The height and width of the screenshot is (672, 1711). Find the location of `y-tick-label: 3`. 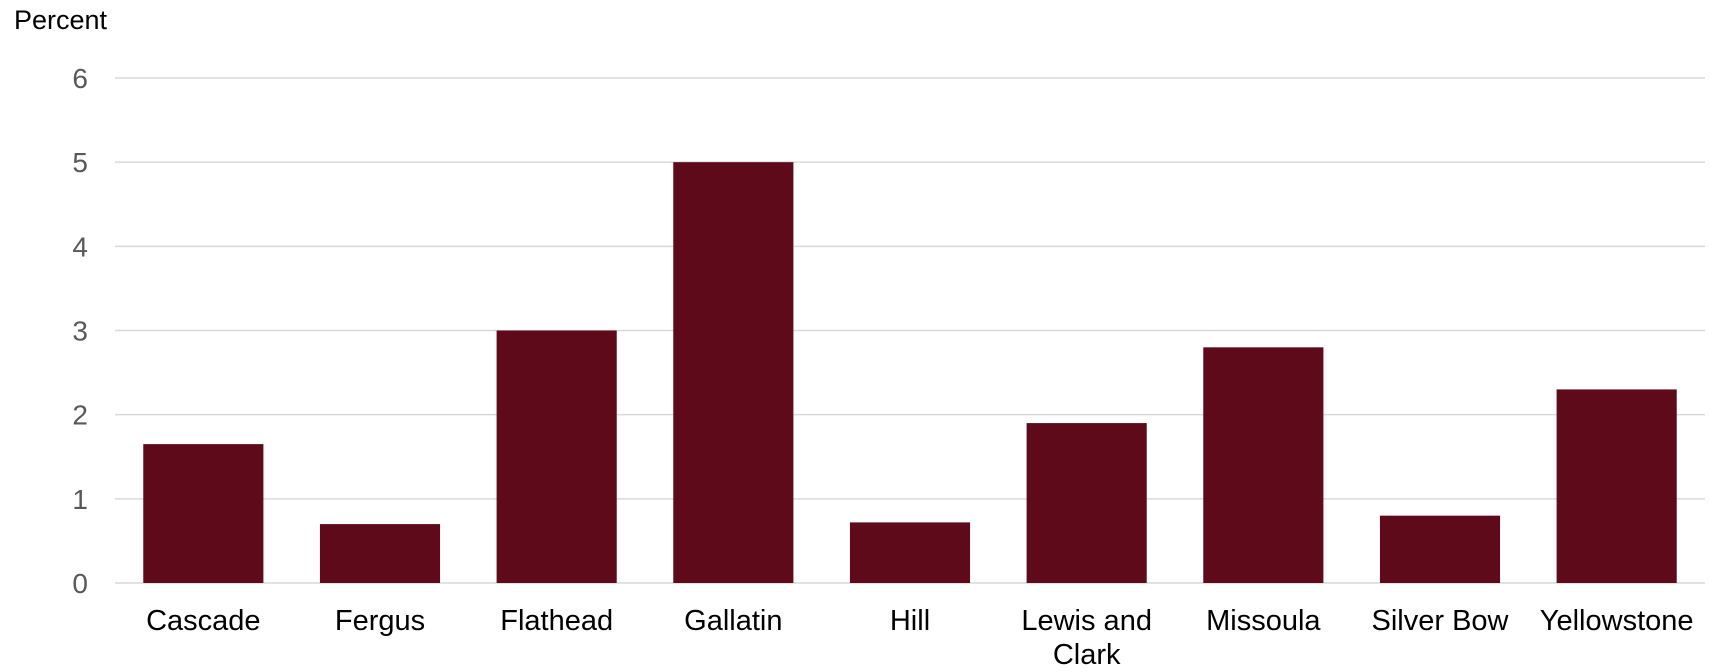

y-tick-label: 3 is located at coordinates (80, 331).